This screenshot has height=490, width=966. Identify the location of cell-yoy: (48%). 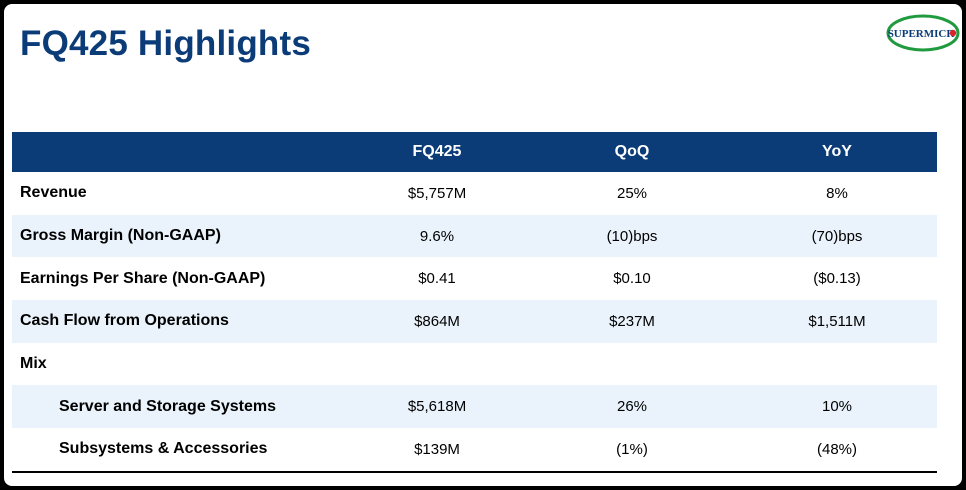
(837, 450).